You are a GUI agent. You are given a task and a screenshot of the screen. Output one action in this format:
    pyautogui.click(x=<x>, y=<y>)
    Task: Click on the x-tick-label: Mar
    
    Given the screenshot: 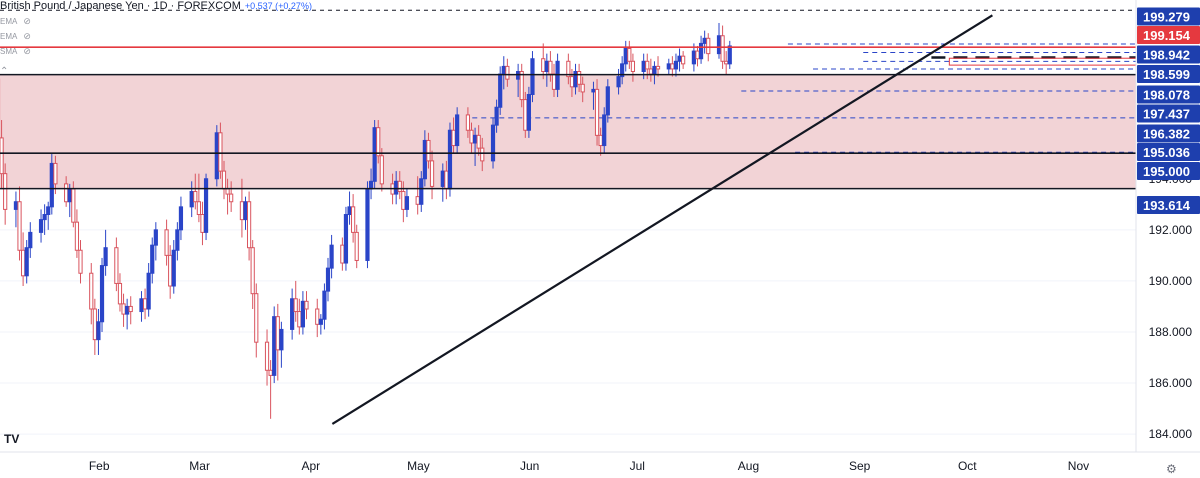 What is the action you would take?
    pyautogui.click(x=199, y=466)
    